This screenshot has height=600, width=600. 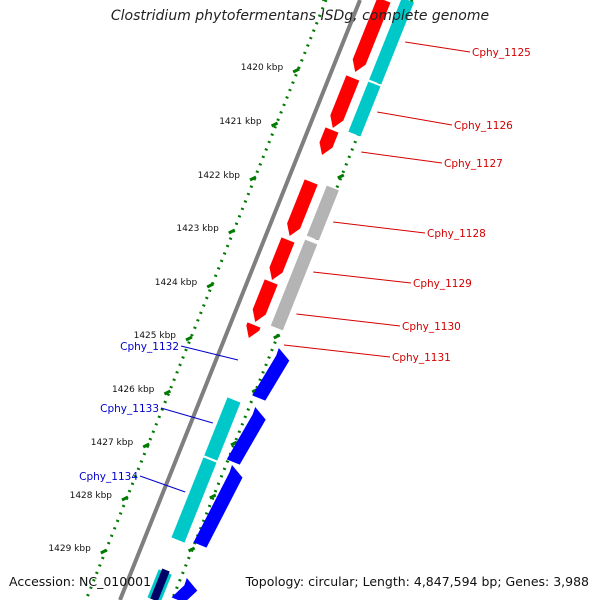 What do you see at coordinates (483, 126) in the screenshot?
I see `gene-label-Cphy_1126: Cphy_1126` at bounding box center [483, 126].